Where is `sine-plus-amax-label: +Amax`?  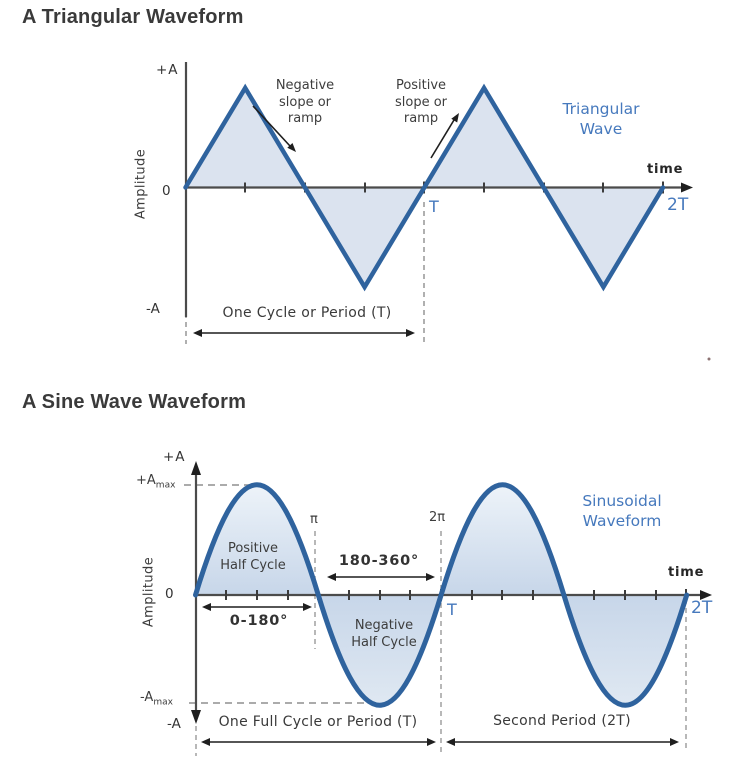
sine-plus-amax-label: +Amax is located at coordinates (156, 482).